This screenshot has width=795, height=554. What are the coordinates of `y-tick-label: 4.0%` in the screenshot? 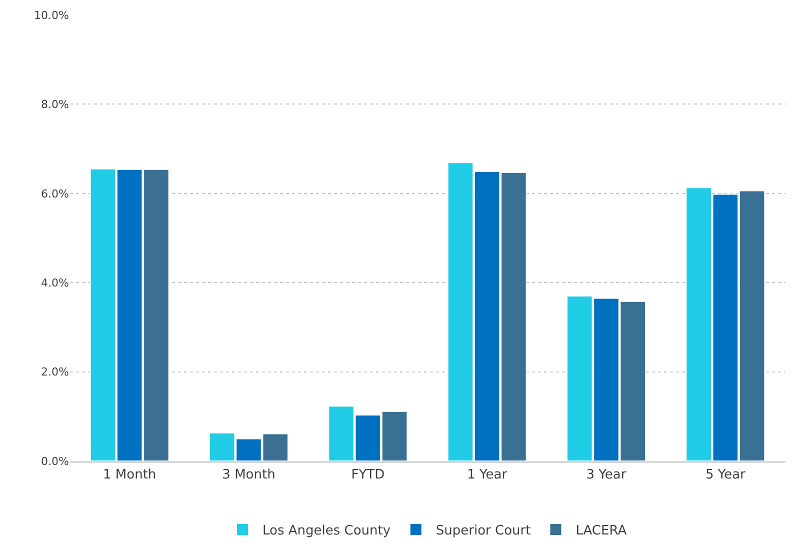 It's located at (55, 283).